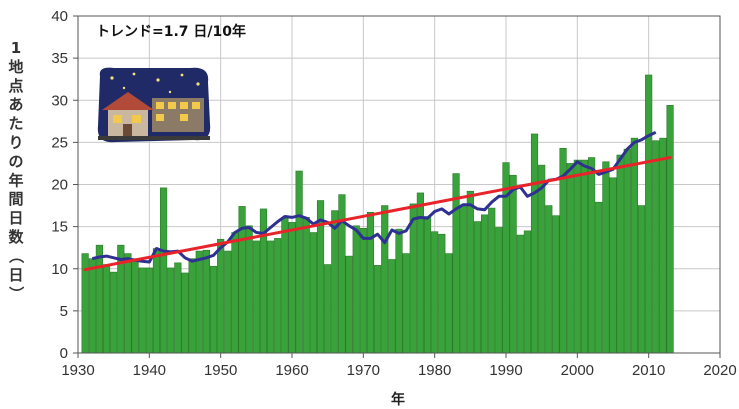 The width and height of the screenshot is (739, 409). What do you see at coordinates (15, 86) in the screenshot?
I see `y-axis-label-char: 点` at bounding box center [15, 86].